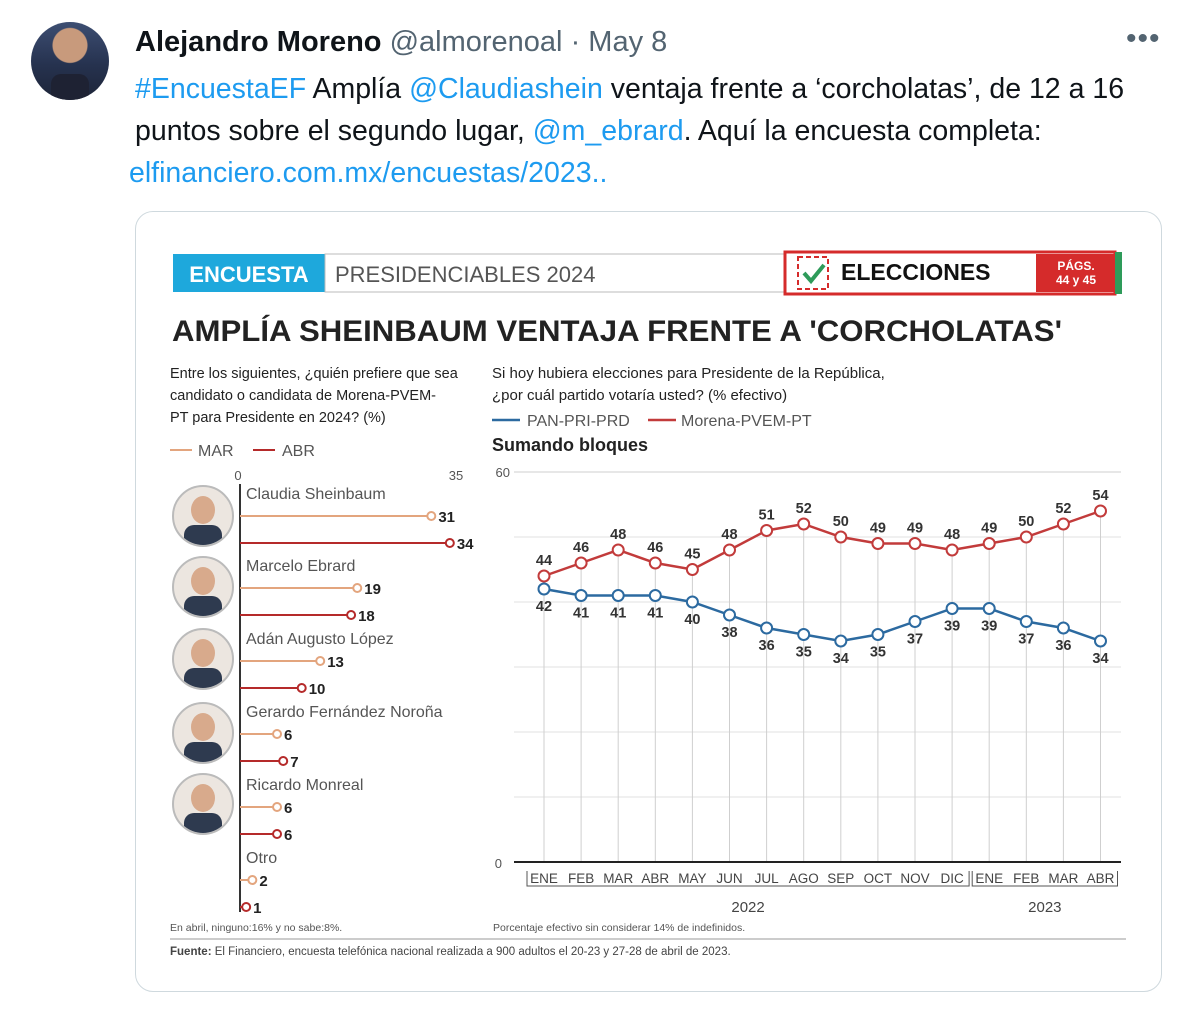  Describe the element at coordinates (506, 89) in the screenshot. I see `mention-link: @Claudiashein` at that location.